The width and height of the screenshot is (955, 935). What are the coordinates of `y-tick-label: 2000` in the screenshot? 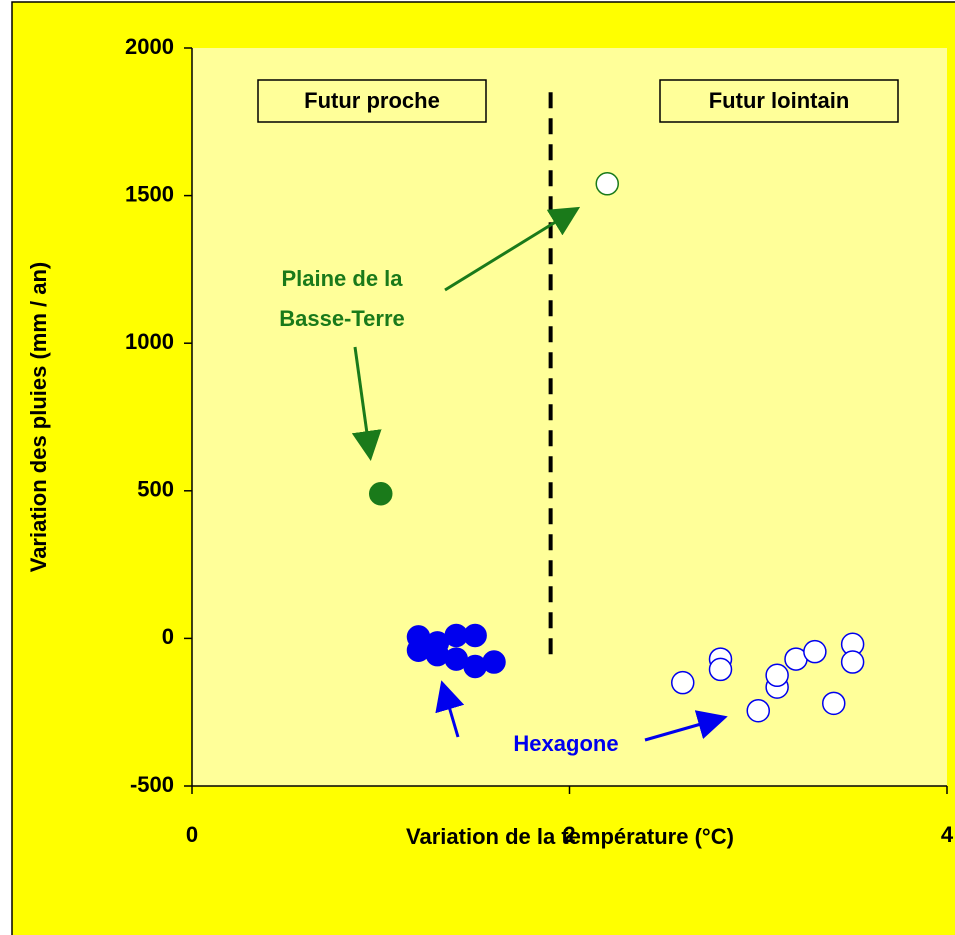 It's located at (149, 46).